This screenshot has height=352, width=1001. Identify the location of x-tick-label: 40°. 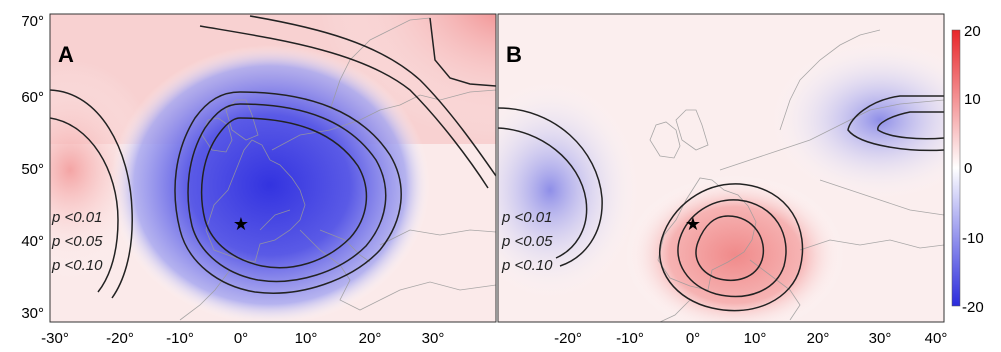
(936, 338).